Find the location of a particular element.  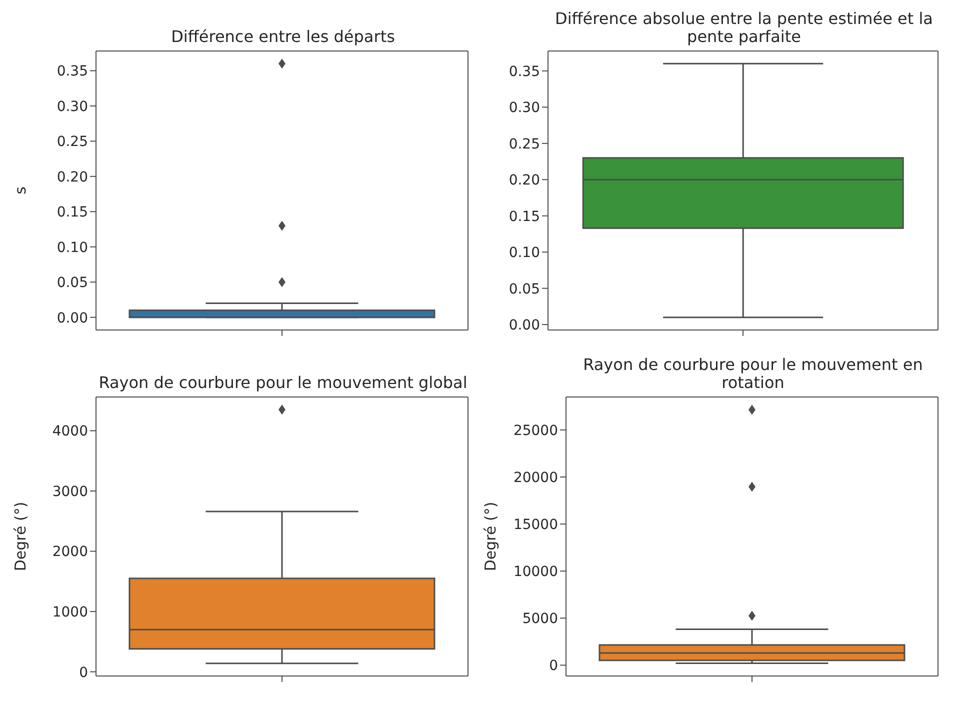

chart-title: Différence entre les départs is located at coordinates (283, 36).